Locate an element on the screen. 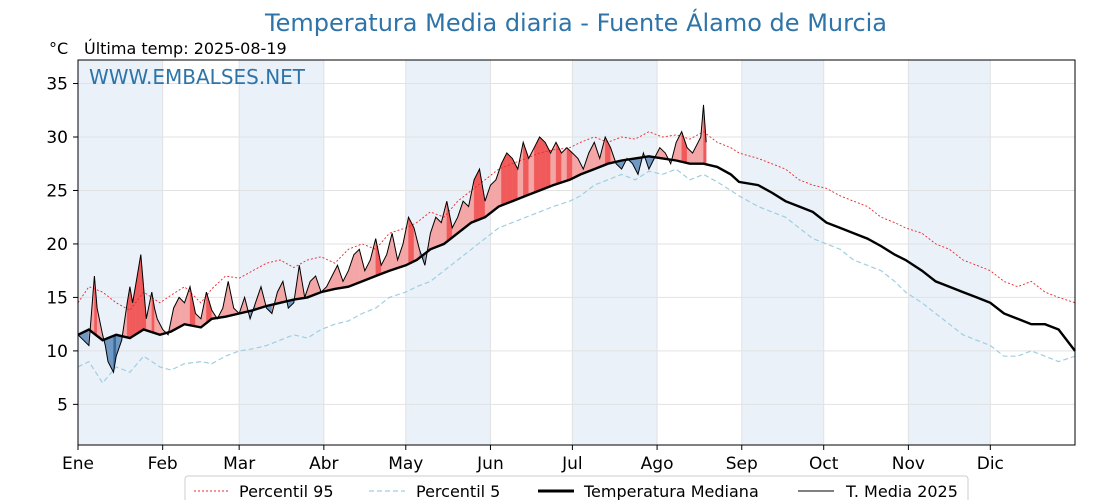  x-tick-label: Jun is located at coordinates (490, 464).